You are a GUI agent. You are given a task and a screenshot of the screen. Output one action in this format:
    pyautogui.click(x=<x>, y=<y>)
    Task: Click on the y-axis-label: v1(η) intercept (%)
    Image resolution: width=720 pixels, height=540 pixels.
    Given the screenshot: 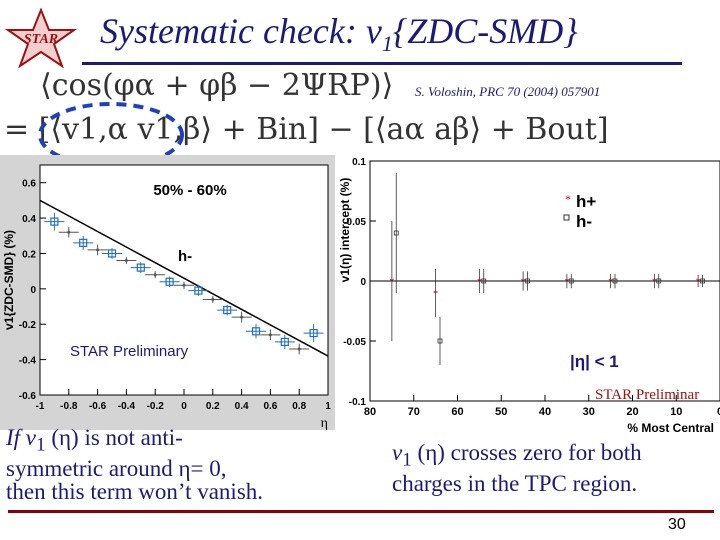 What is the action you would take?
    pyautogui.click(x=346, y=230)
    